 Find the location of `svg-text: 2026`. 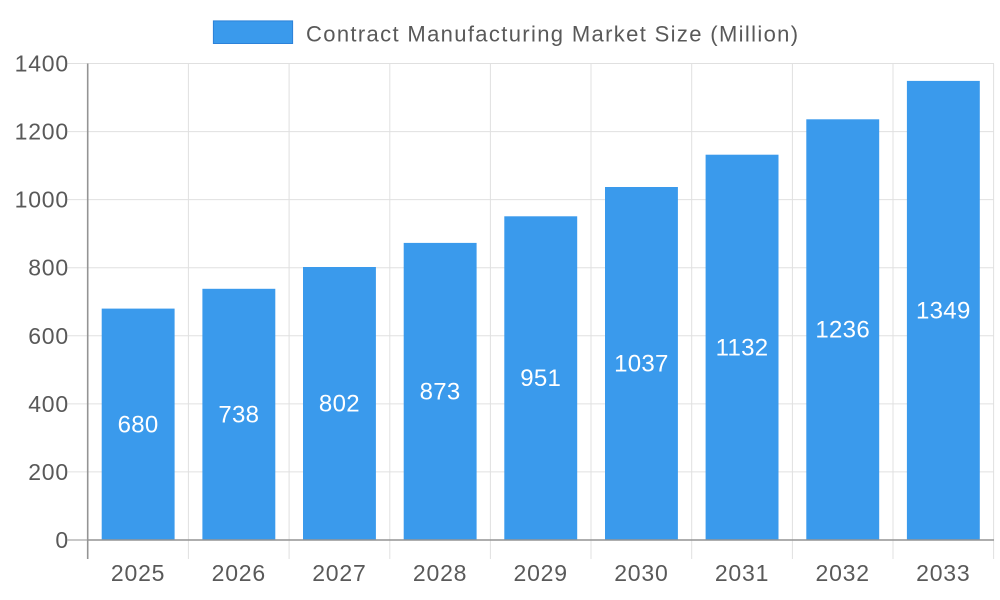

svg-text: 2026 is located at coordinates (239, 573).